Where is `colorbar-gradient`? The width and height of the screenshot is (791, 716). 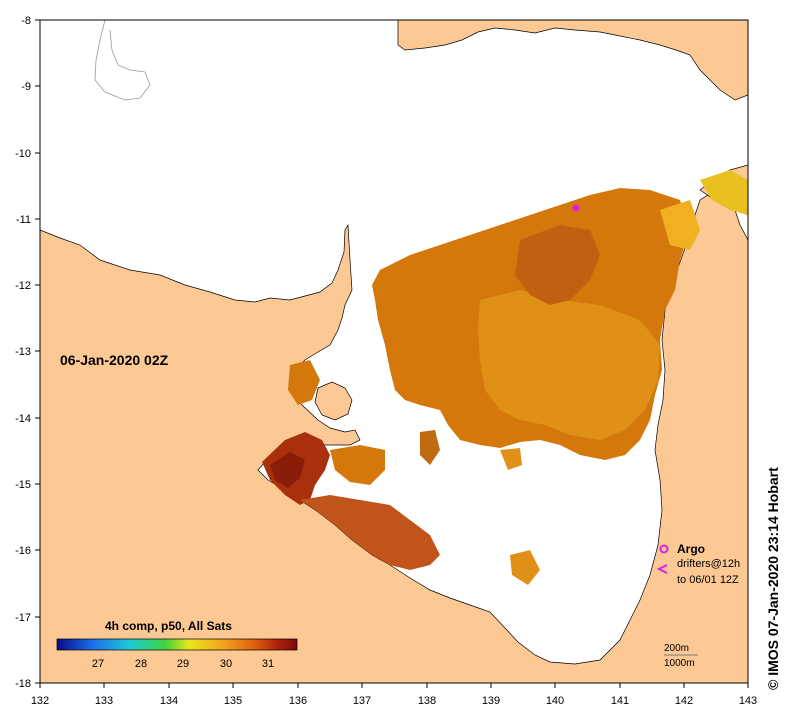 colorbar-gradient is located at coordinates (177, 644).